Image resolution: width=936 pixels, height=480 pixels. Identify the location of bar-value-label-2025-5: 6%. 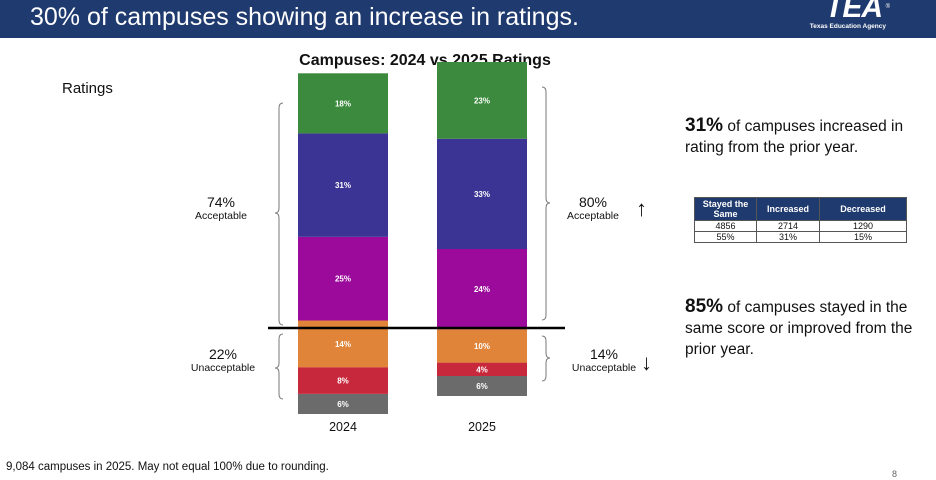
(482, 386).